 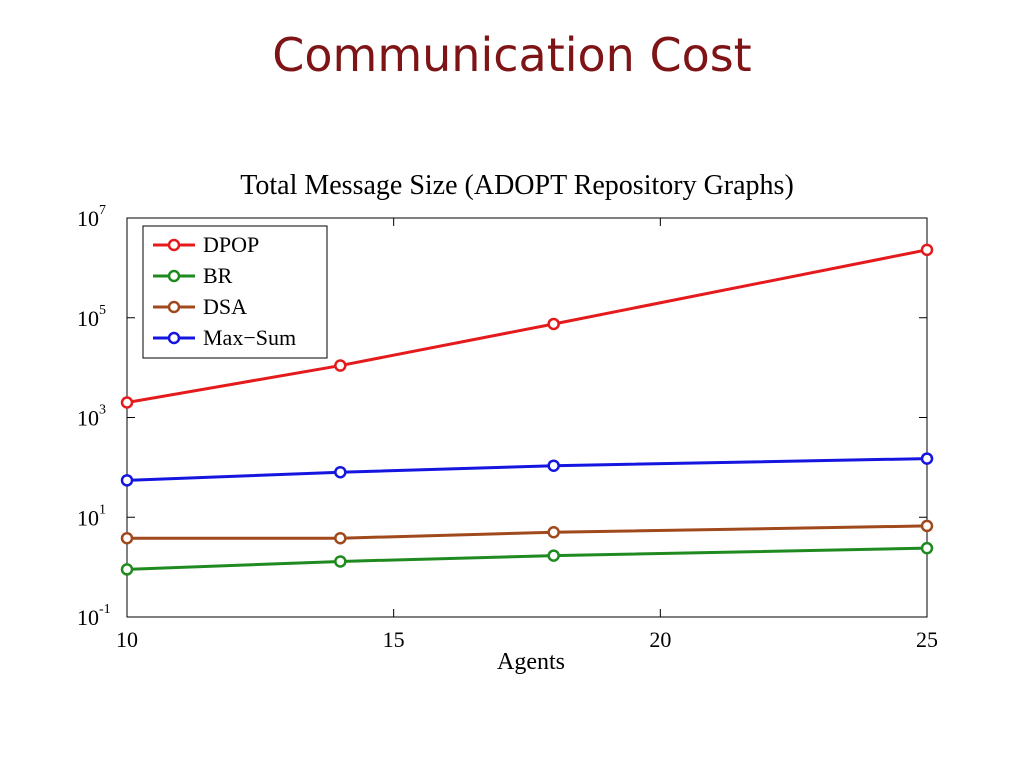 I want to click on slide-title: Communication Cost, so click(x=512, y=55).